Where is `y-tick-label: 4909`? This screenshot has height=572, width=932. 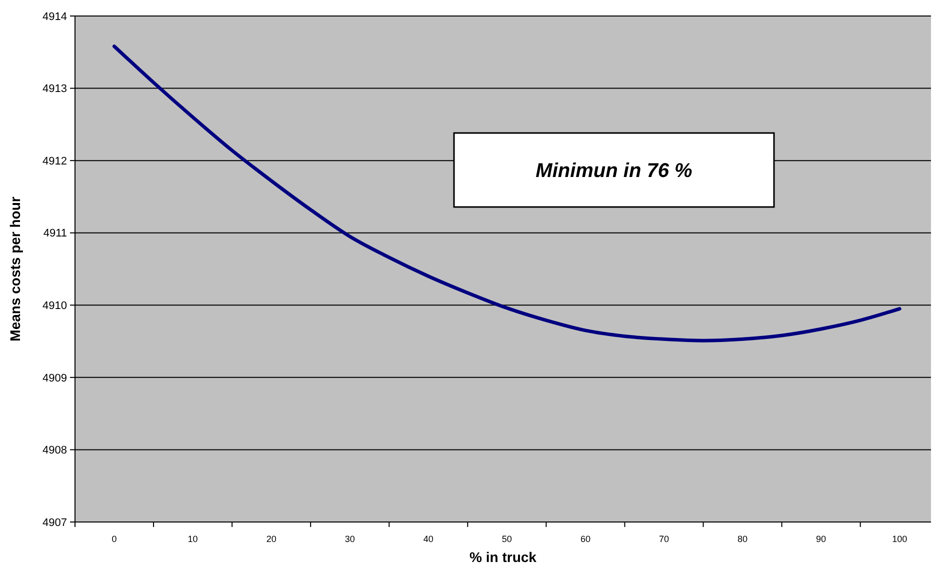
y-tick-label: 4909 is located at coordinates (54, 378).